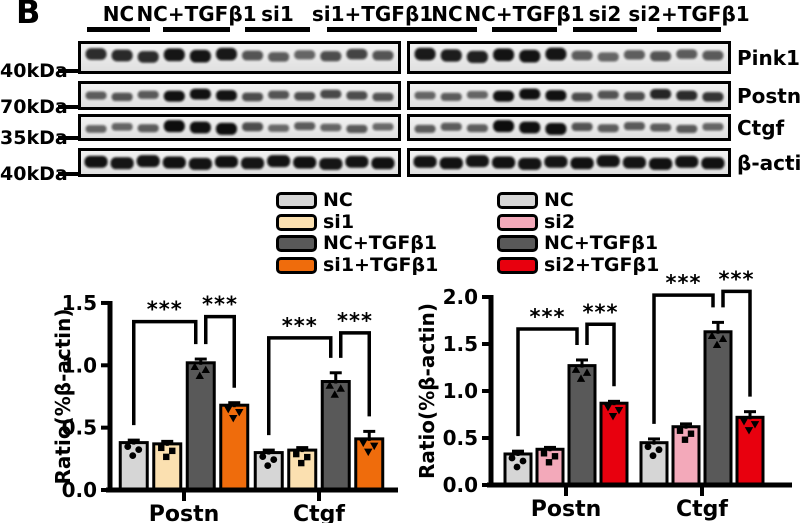 This screenshot has width=801, height=523. I want to click on legend-label: si1, so click(339, 221).